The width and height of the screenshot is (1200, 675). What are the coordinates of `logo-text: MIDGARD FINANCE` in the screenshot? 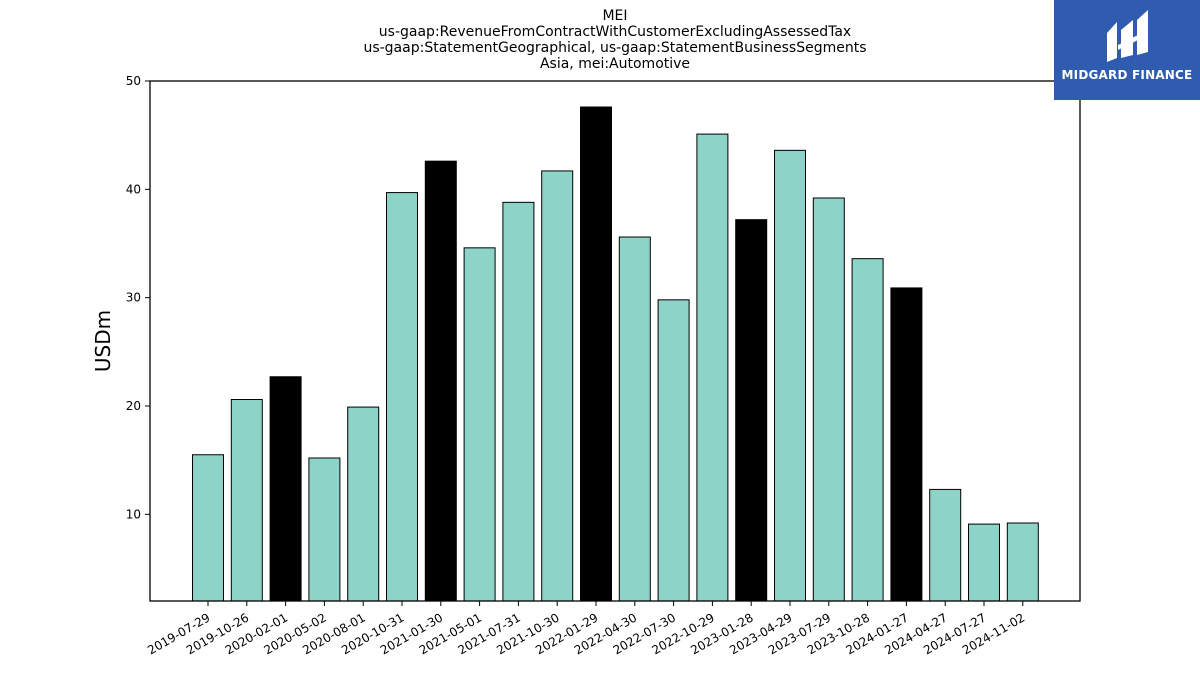 It's located at (1127, 75).